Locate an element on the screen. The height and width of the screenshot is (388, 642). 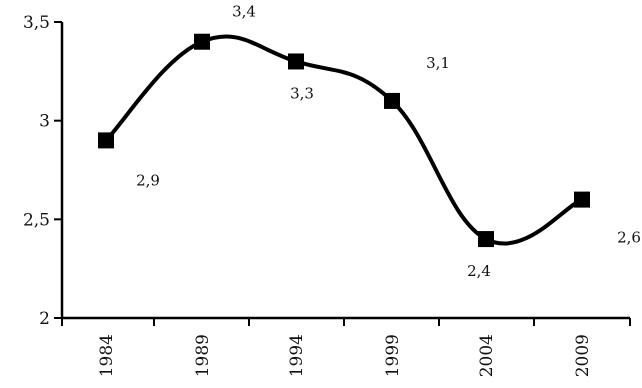
data-label: 3,3 is located at coordinates (302, 93).